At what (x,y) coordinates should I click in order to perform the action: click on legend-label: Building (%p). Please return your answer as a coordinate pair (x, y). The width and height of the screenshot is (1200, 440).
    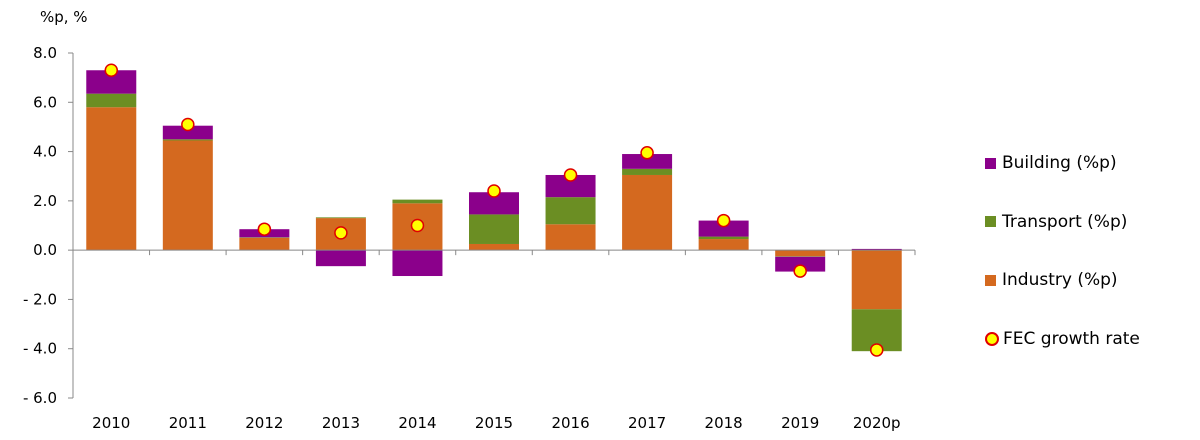
    Looking at the image, I should click on (1059, 163).